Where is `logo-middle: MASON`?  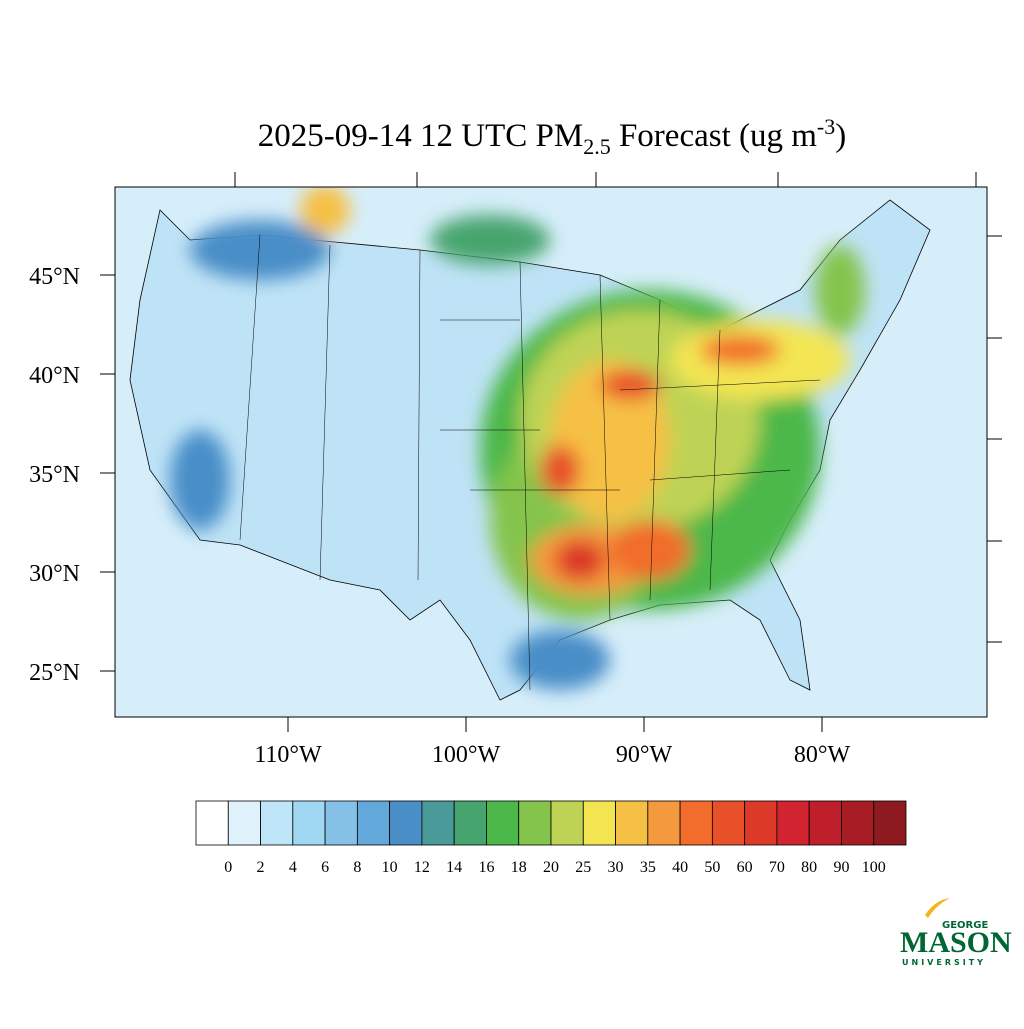
logo-middle: MASON is located at coordinates (956, 942).